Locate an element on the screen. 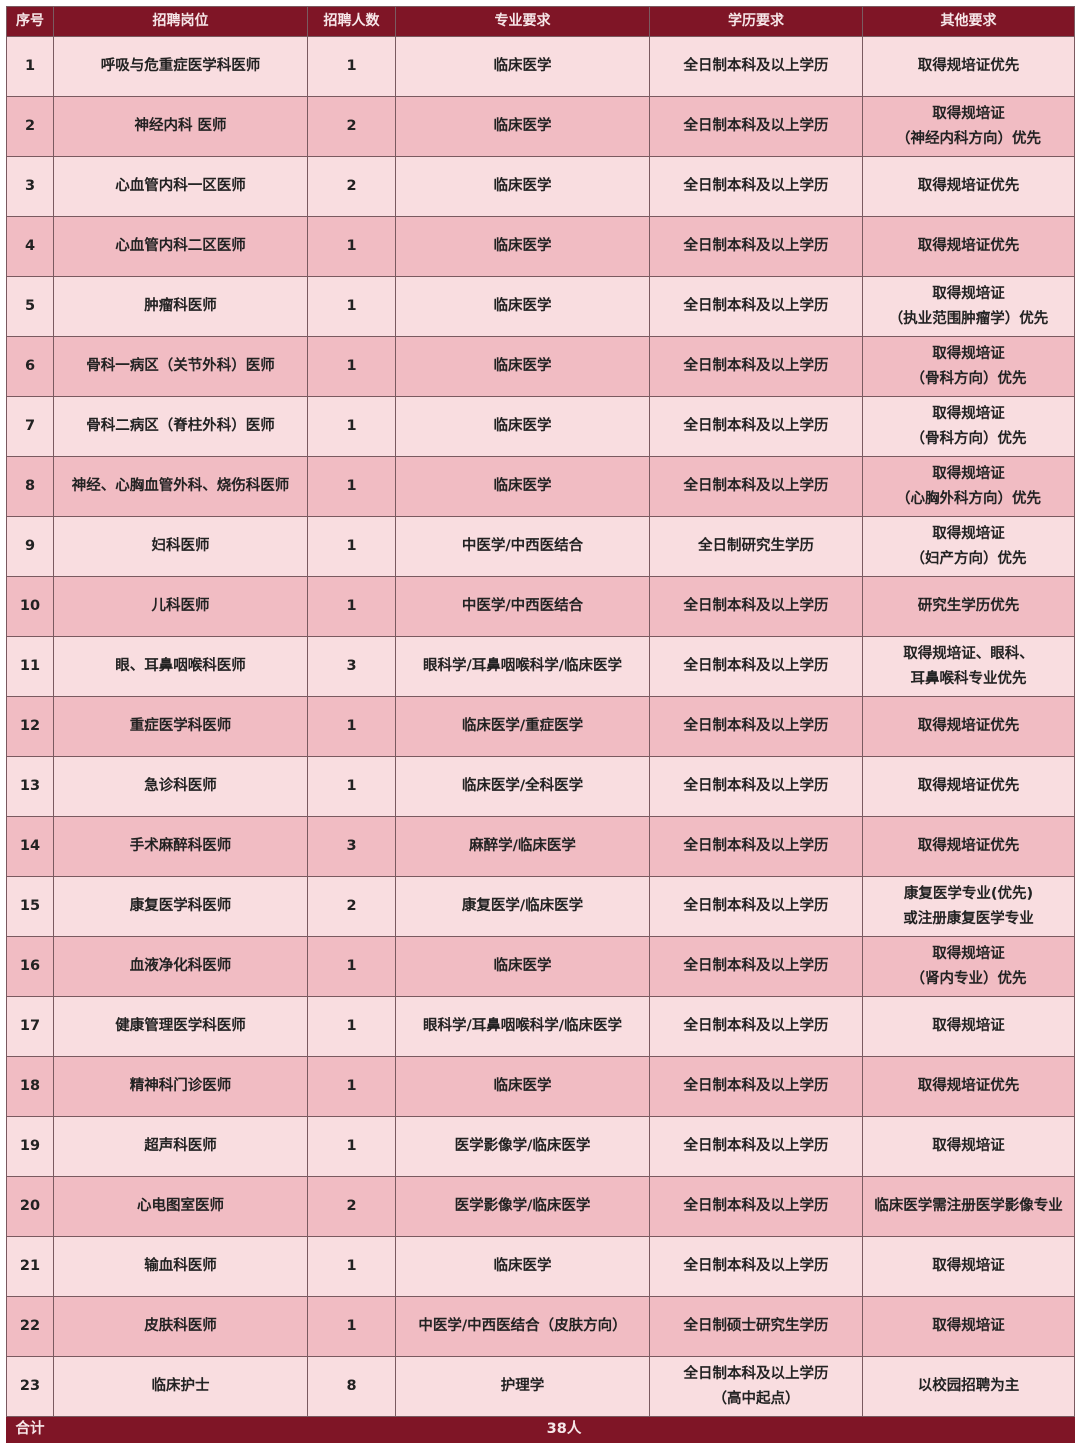  table-row: 12 重症医学科医师 1 临床医学/重症医学 全日制本科及以上学历 取得规培证优先 is located at coordinates (540, 726).